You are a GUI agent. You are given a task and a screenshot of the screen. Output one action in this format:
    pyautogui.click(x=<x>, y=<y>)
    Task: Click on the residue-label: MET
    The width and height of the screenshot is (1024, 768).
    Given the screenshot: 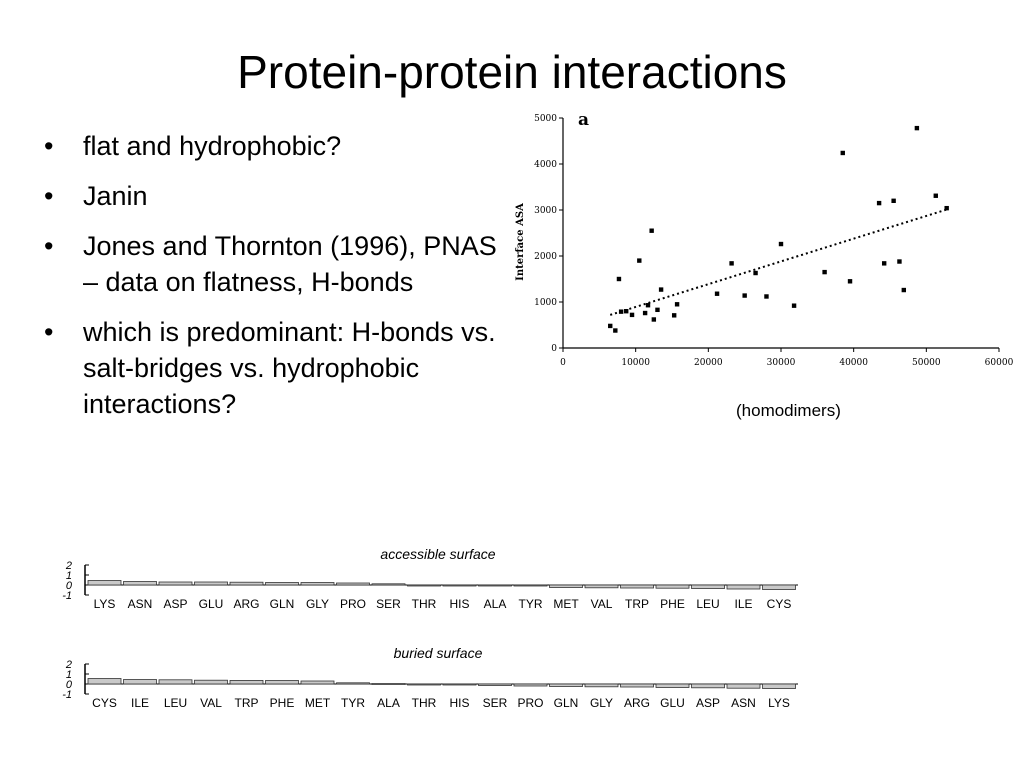 What is the action you would take?
    pyautogui.click(x=318, y=703)
    